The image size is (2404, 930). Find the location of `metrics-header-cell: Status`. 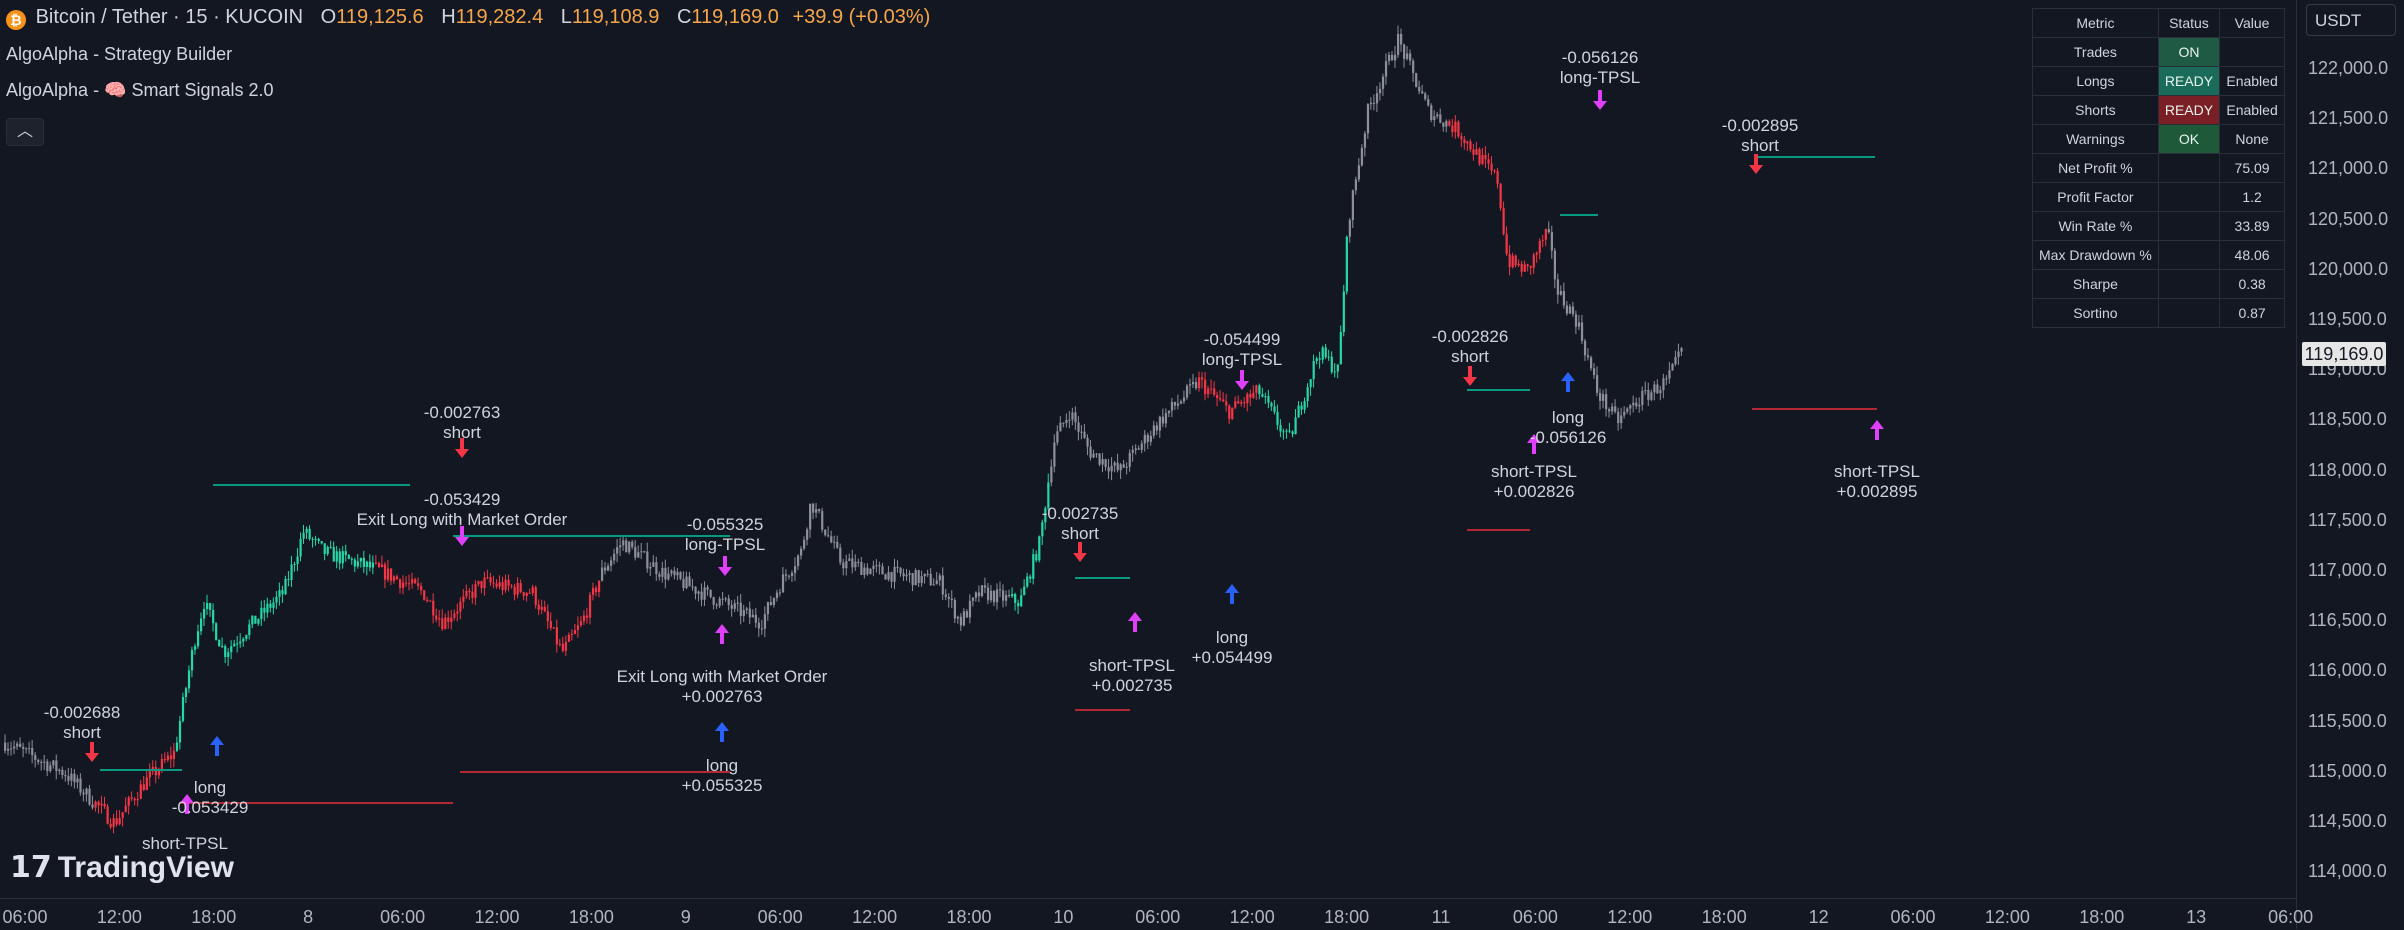

metrics-header-cell: Status is located at coordinates (2189, 23).